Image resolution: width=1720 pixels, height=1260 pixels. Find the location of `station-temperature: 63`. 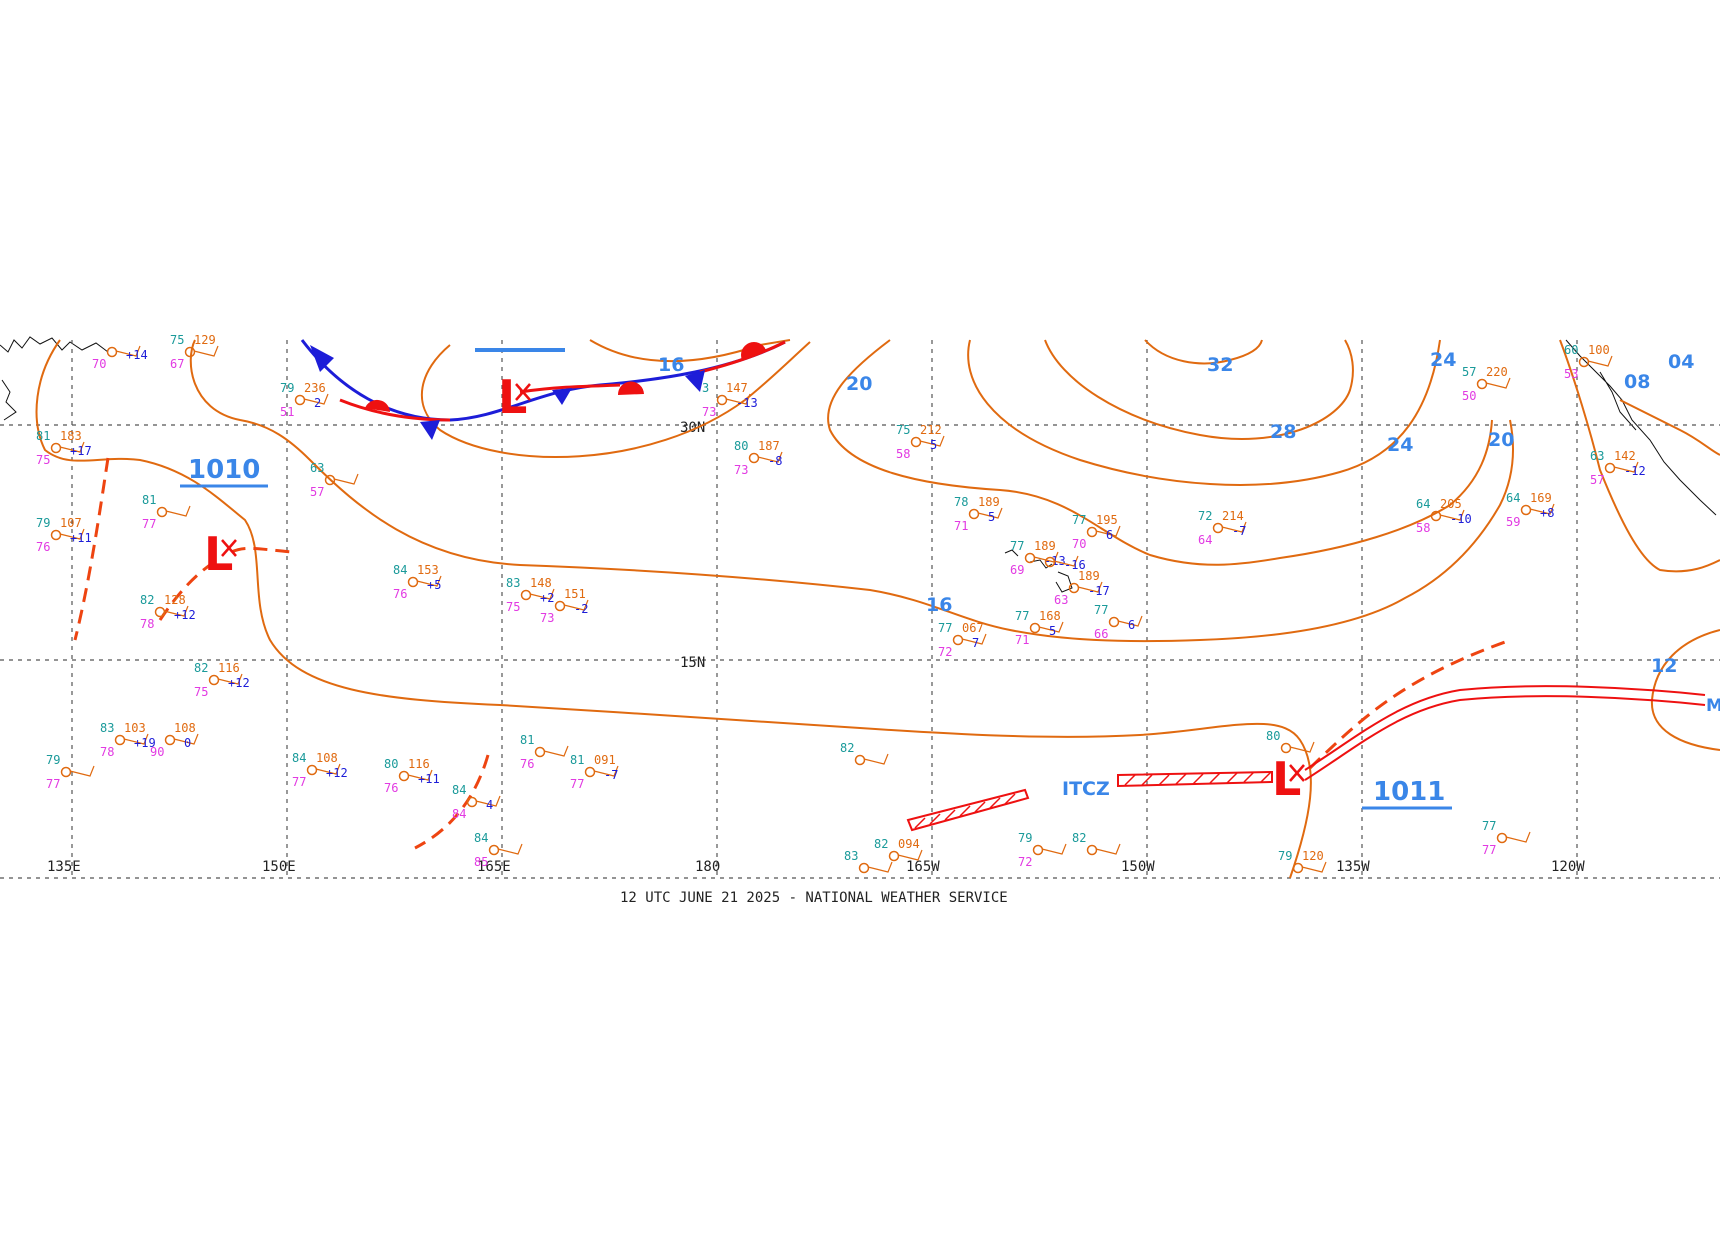

station-temperature: 63 is located at coordinates (1597, 456).